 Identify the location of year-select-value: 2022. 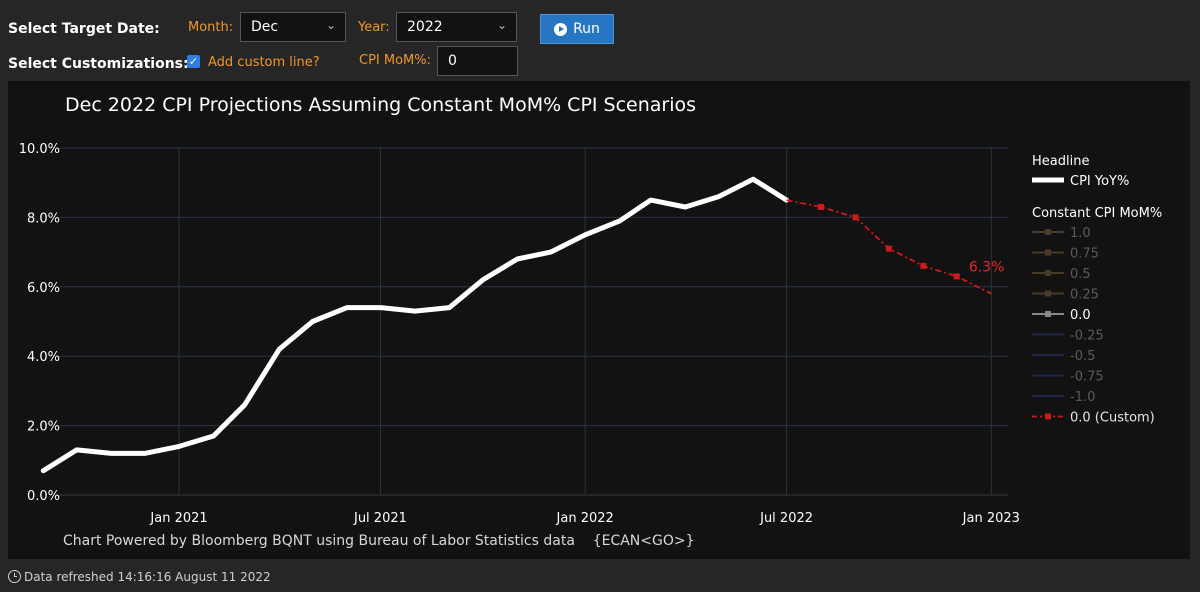
(425, 27).